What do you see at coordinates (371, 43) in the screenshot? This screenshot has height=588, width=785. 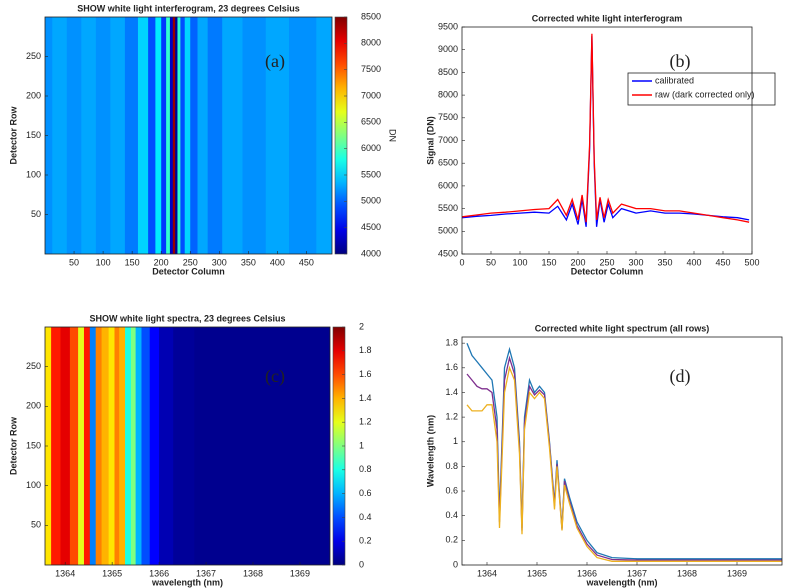 I see `colorbar-tick-label: 8000` at bounding box center [371, 43].